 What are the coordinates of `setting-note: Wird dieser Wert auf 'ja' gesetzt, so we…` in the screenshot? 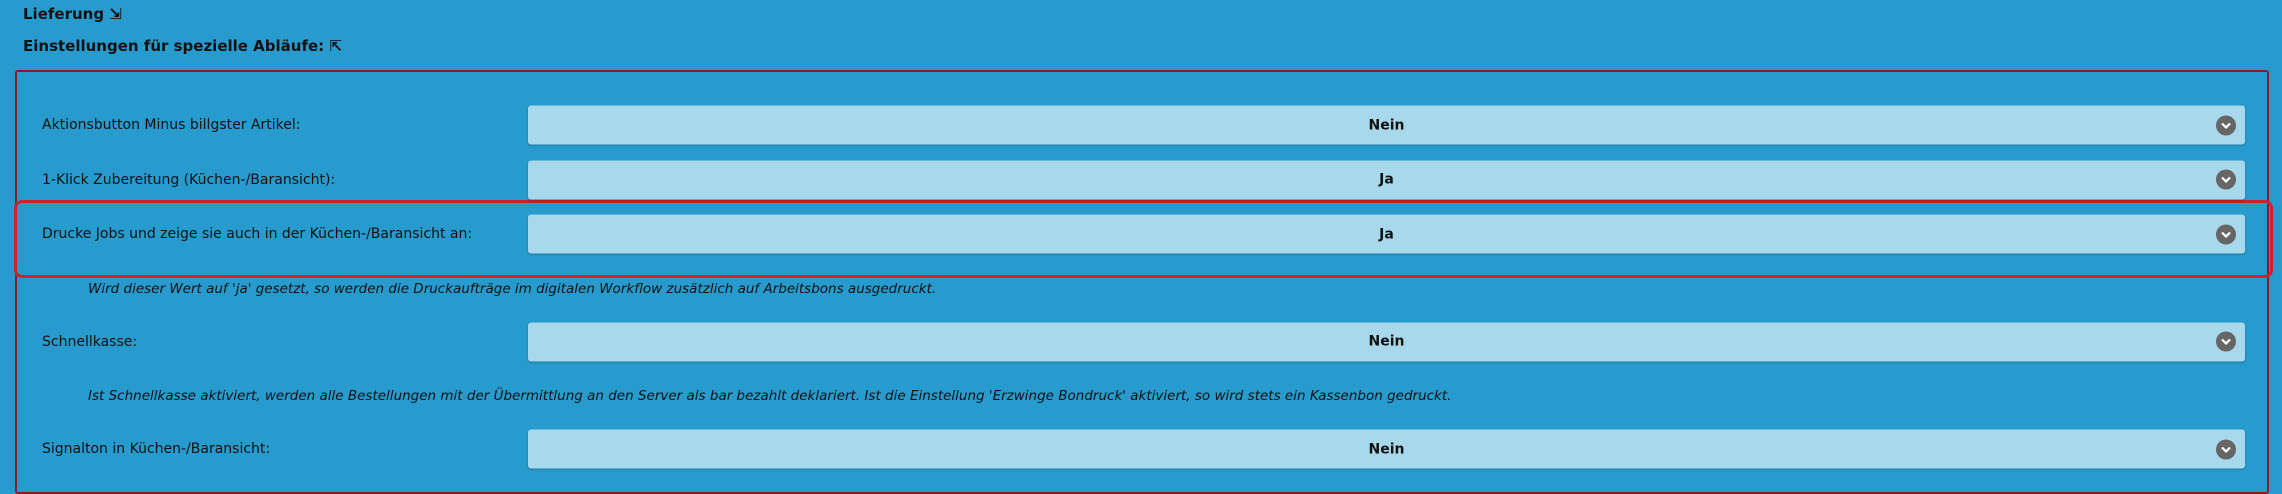 It's located at (512, 288).